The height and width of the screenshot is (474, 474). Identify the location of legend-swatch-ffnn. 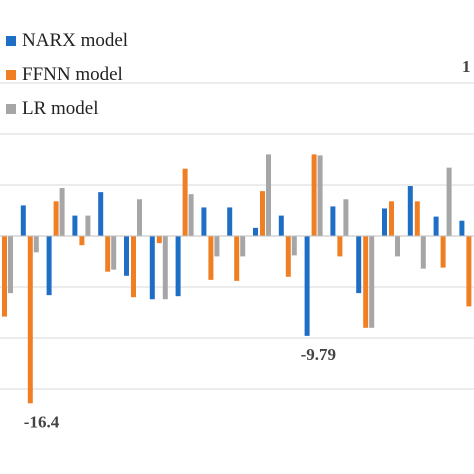
(11, 75).